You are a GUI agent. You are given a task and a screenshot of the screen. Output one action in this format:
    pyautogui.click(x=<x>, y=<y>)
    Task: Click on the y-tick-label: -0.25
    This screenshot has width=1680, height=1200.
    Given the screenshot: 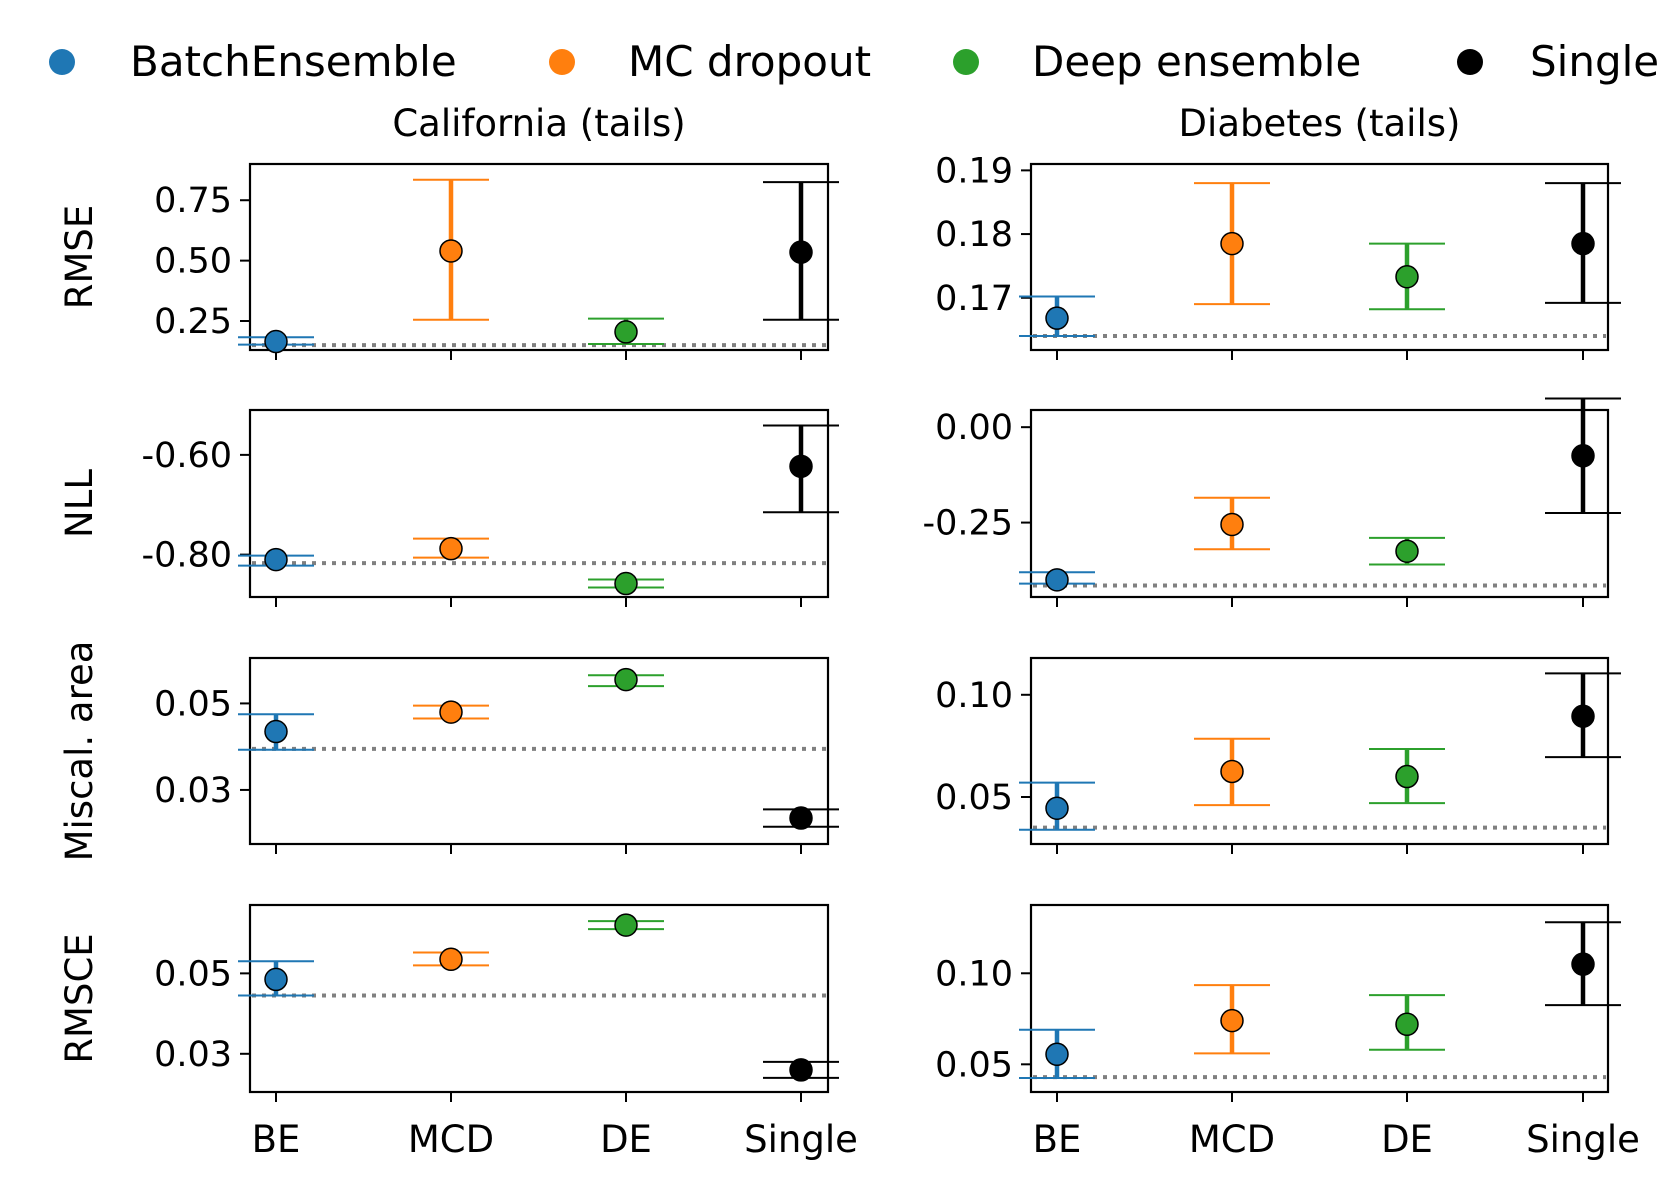 What is the action you would take?
    pyautogui.click(x=967, y=524)
    